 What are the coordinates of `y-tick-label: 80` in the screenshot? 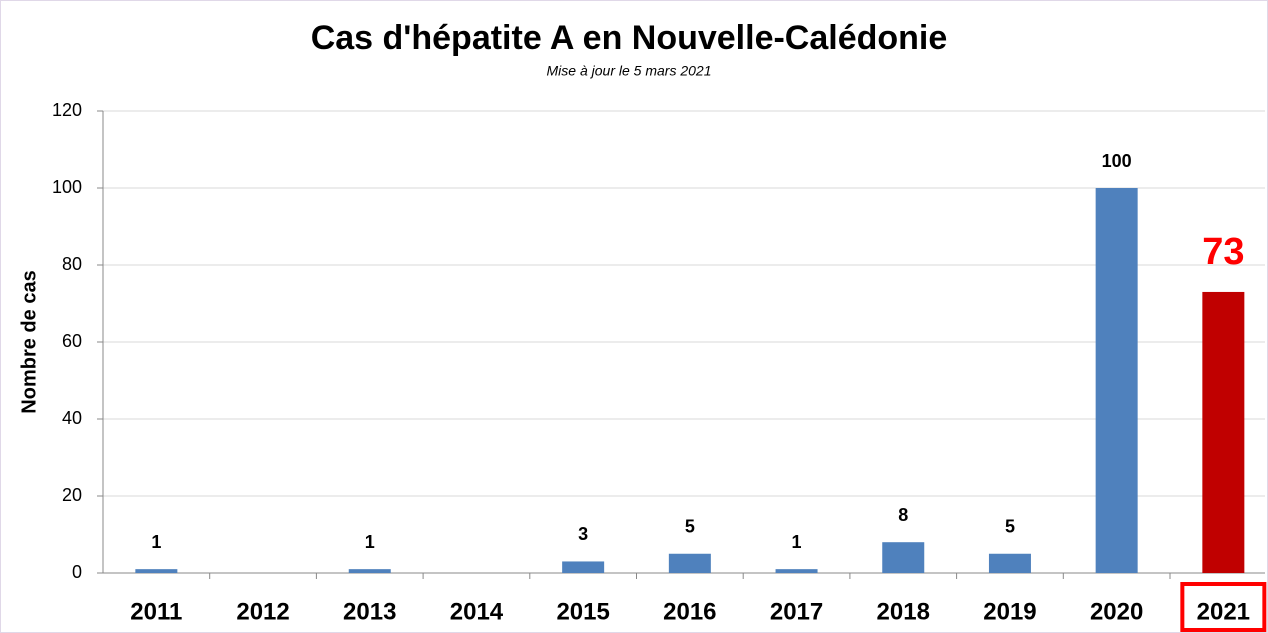 It's located at (72, 264).